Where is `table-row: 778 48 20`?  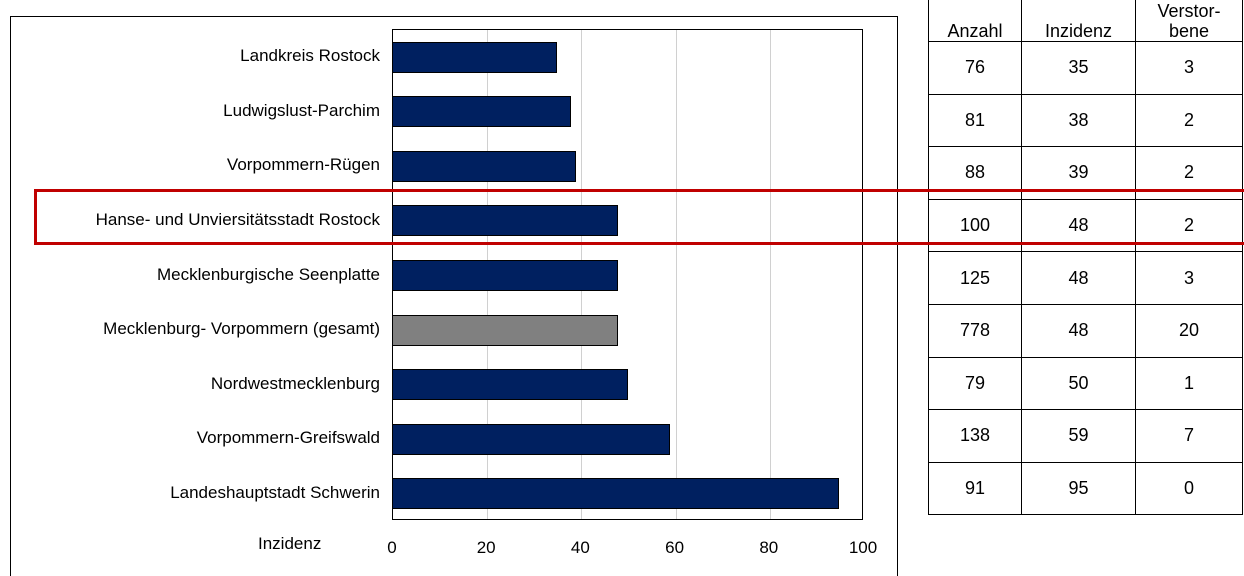 table-row: 778 48 20 is located at coordinates (1085, 330).